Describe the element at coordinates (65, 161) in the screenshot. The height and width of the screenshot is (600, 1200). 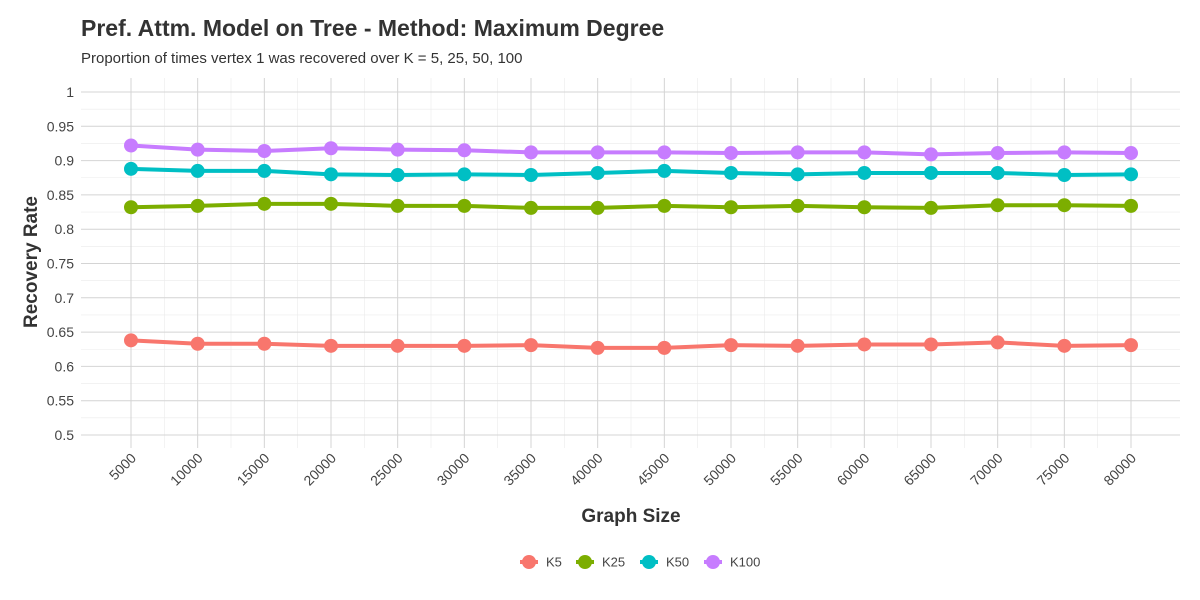
I see `y-tick-label: 0.9` at that location.